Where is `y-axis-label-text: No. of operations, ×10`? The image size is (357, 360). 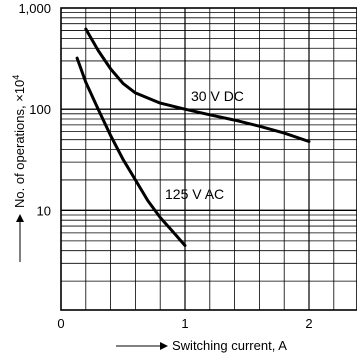
y-axis-label-text: No. of operations, ×10 is located at coordinates (19, 144).